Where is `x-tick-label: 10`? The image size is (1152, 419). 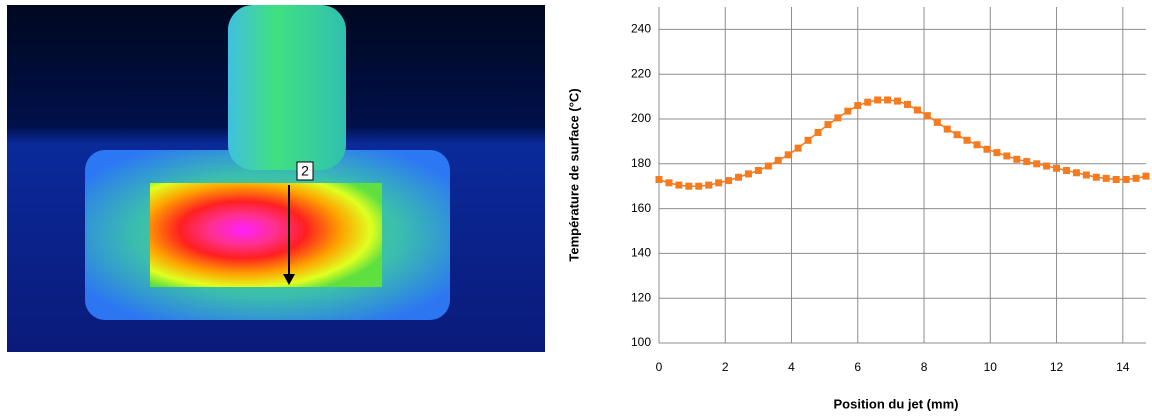 x-tick-label: 10 is located at coordinates (991, 367).